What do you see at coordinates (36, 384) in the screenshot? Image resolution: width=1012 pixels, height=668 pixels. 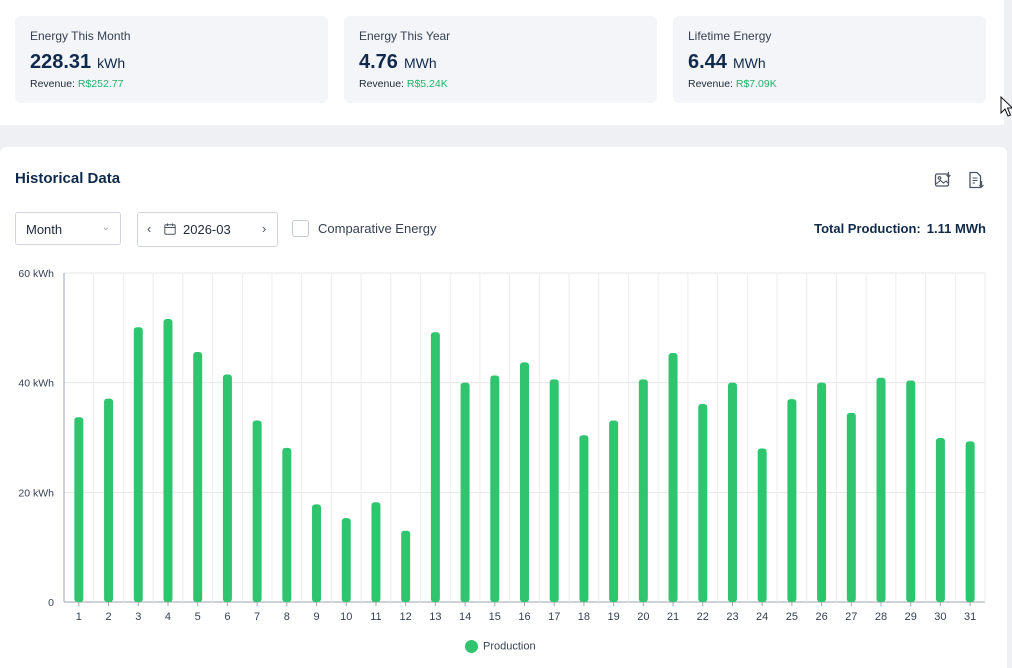 I see `y-tick-label: 40 kWh` at bounding box center [36, 384].